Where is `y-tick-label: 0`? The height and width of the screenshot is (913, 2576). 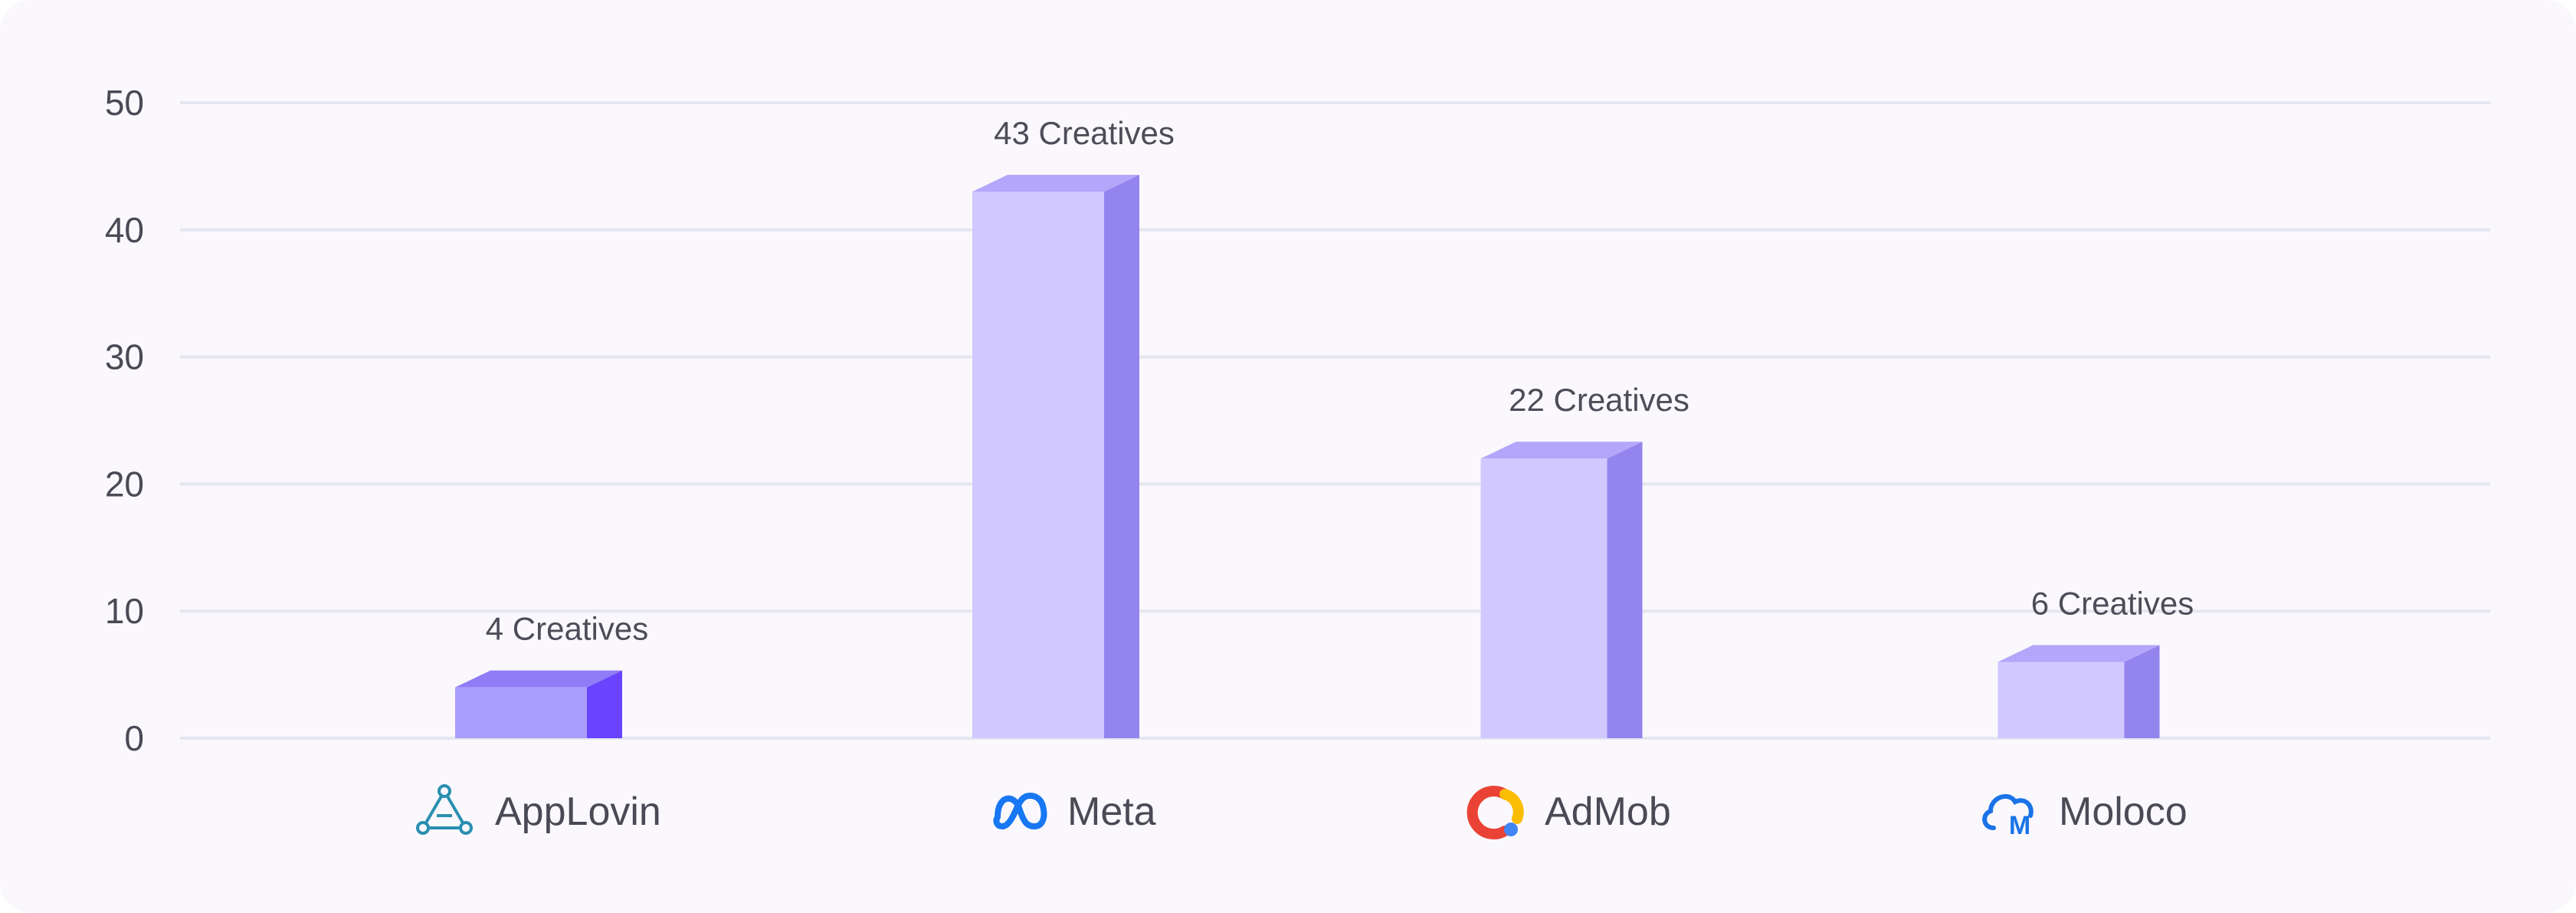 y-tick-label: 0 is located at coordinates (134, 738).